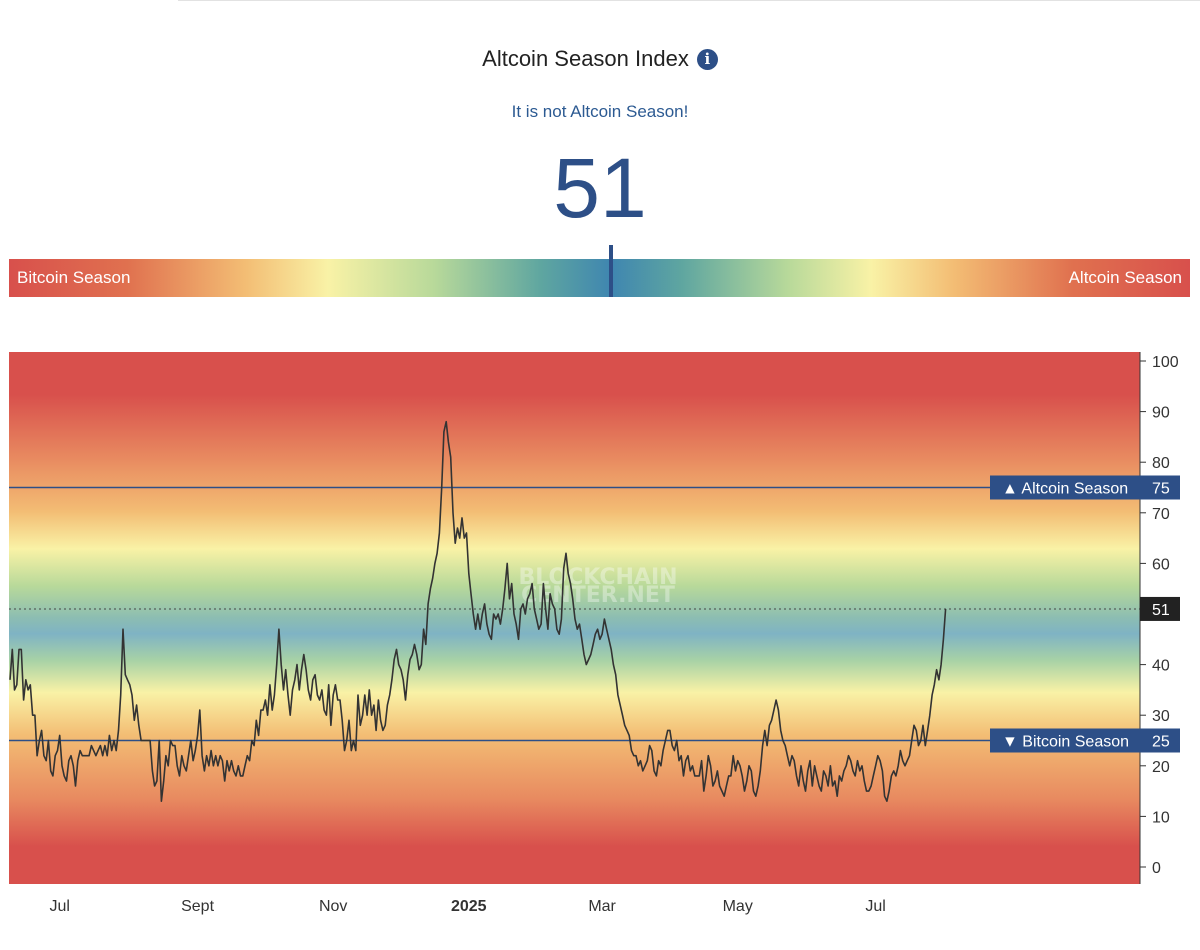 The height and width of the screenshot is (950, 1200). I want to click on y-tick-label: 40, so click(1161, 666).